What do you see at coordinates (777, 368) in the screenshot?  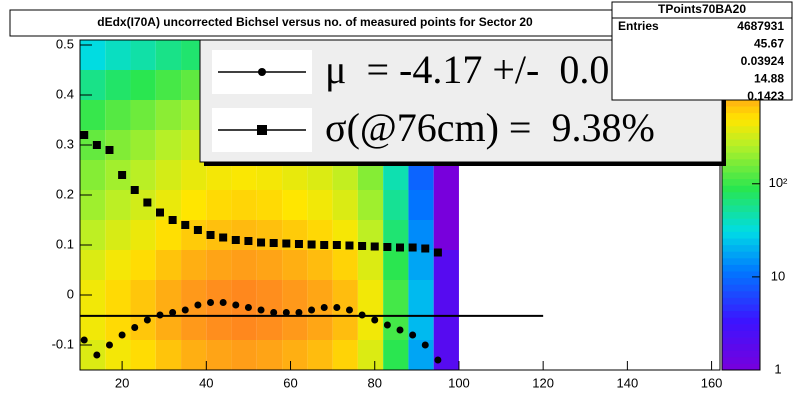 I see `z-tick-label: 1` at bounding box center [777, 368].